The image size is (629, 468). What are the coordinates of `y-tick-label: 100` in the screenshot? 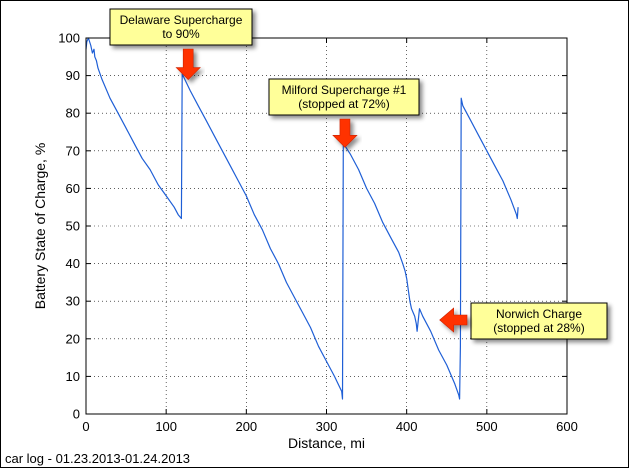 It's located at (69, 38).